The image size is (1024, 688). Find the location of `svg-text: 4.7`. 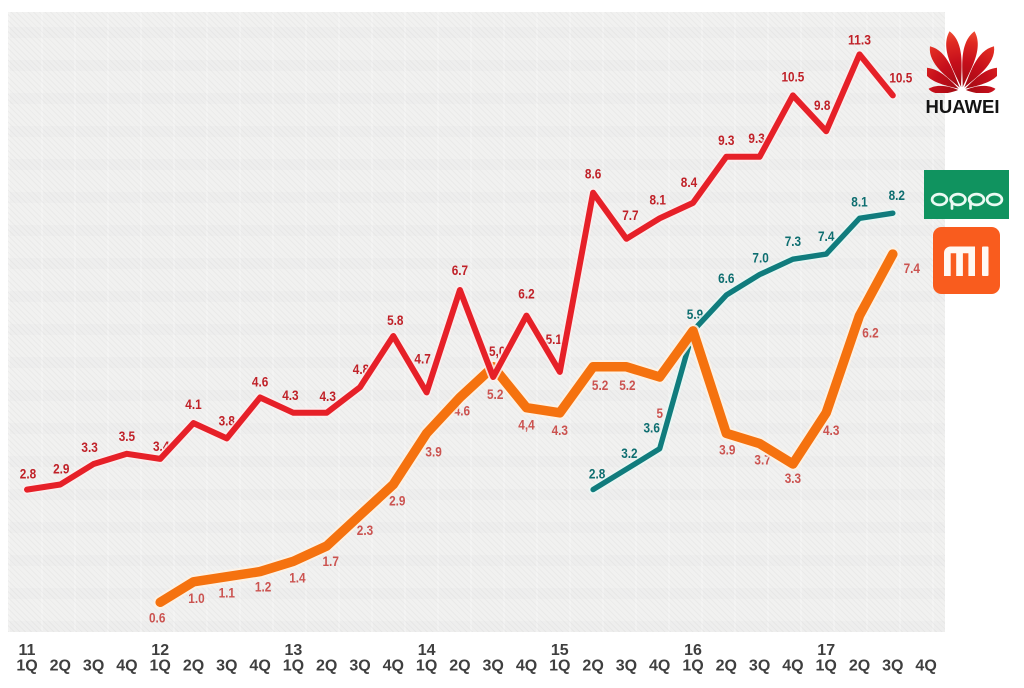

svg-text: 4.7 is located at coordinates (422, 358).